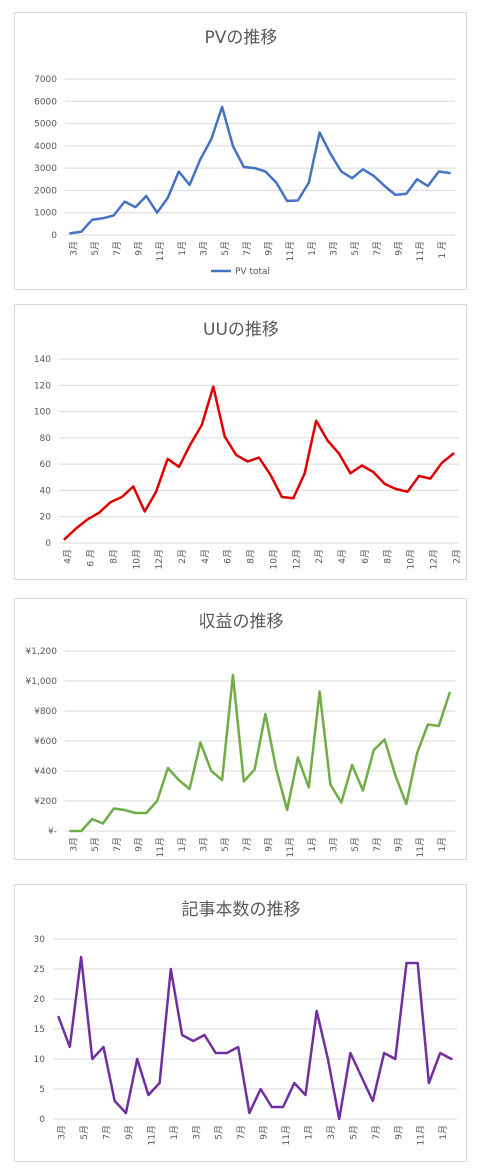 The height and width of the screenshot is (1170, 480). I want to click on y-tick-label: ¥800, so click(45, 712).